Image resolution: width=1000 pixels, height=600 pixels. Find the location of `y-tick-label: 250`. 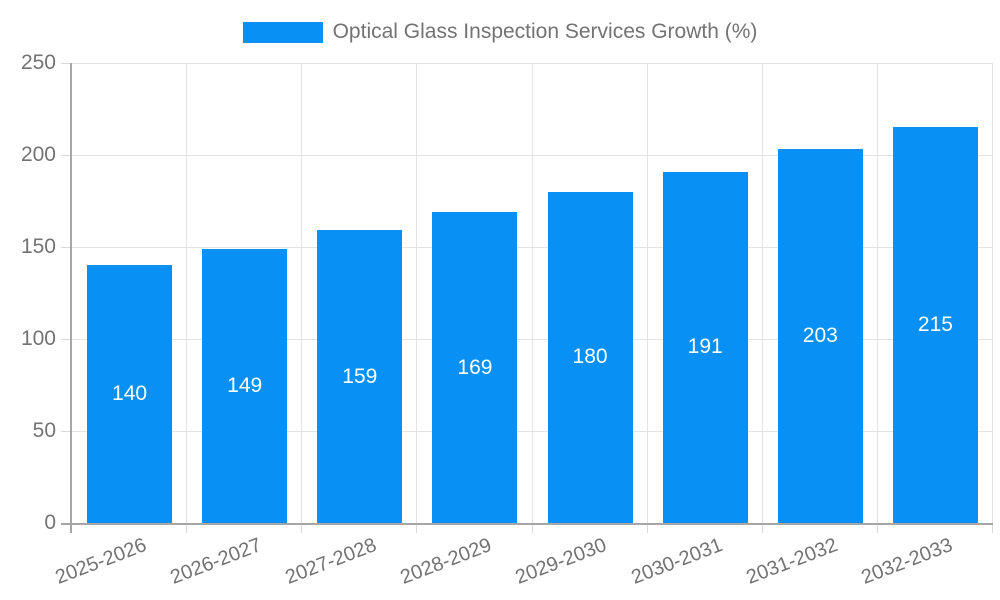

y-tick-label: 250 is located at coordinates (38, 62).